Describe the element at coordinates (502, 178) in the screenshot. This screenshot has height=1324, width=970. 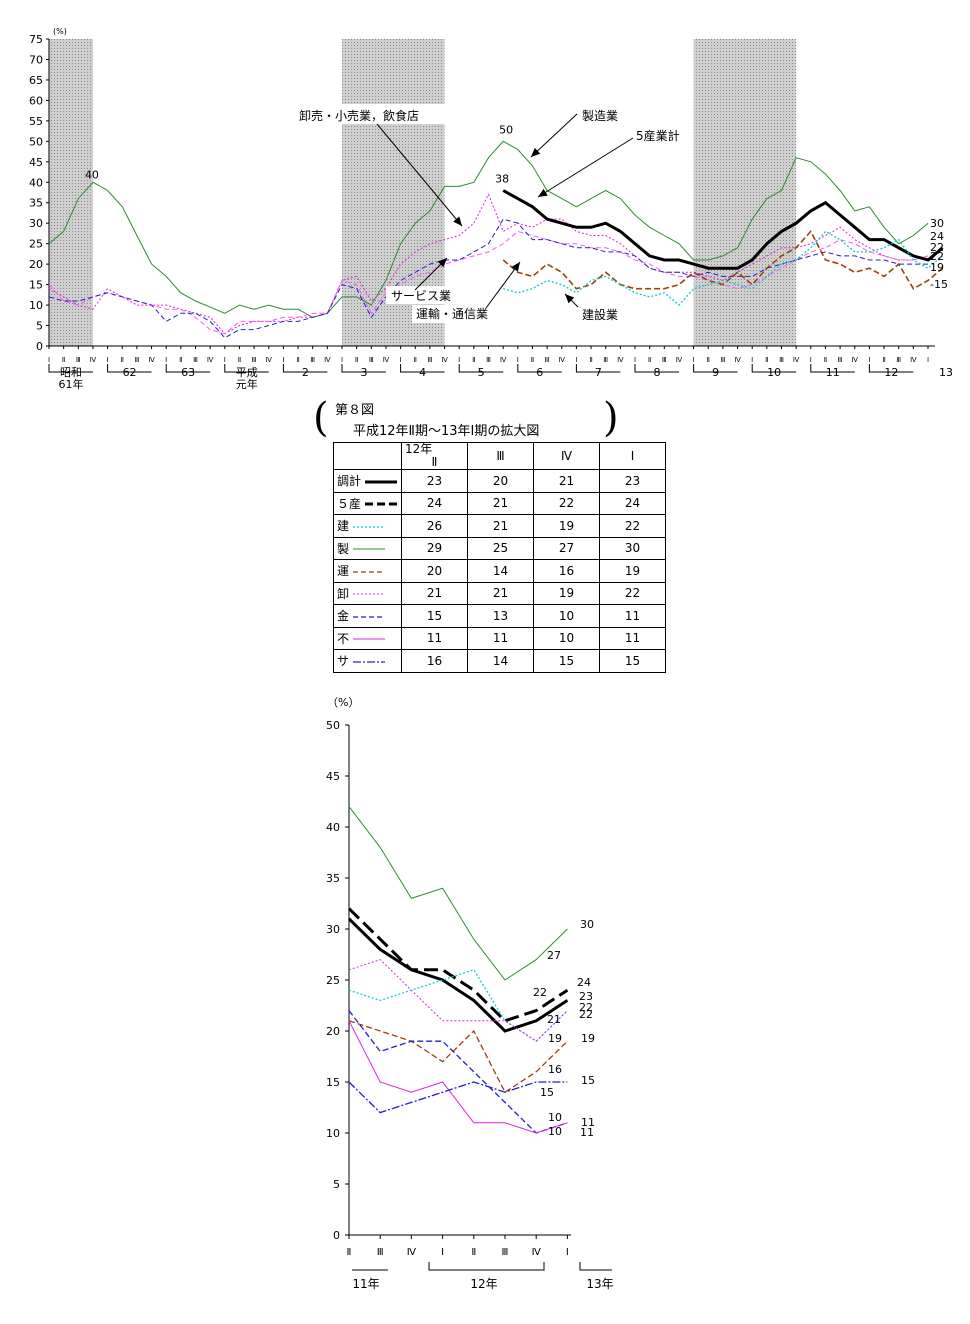
I see `callout-label: 38` at that location.